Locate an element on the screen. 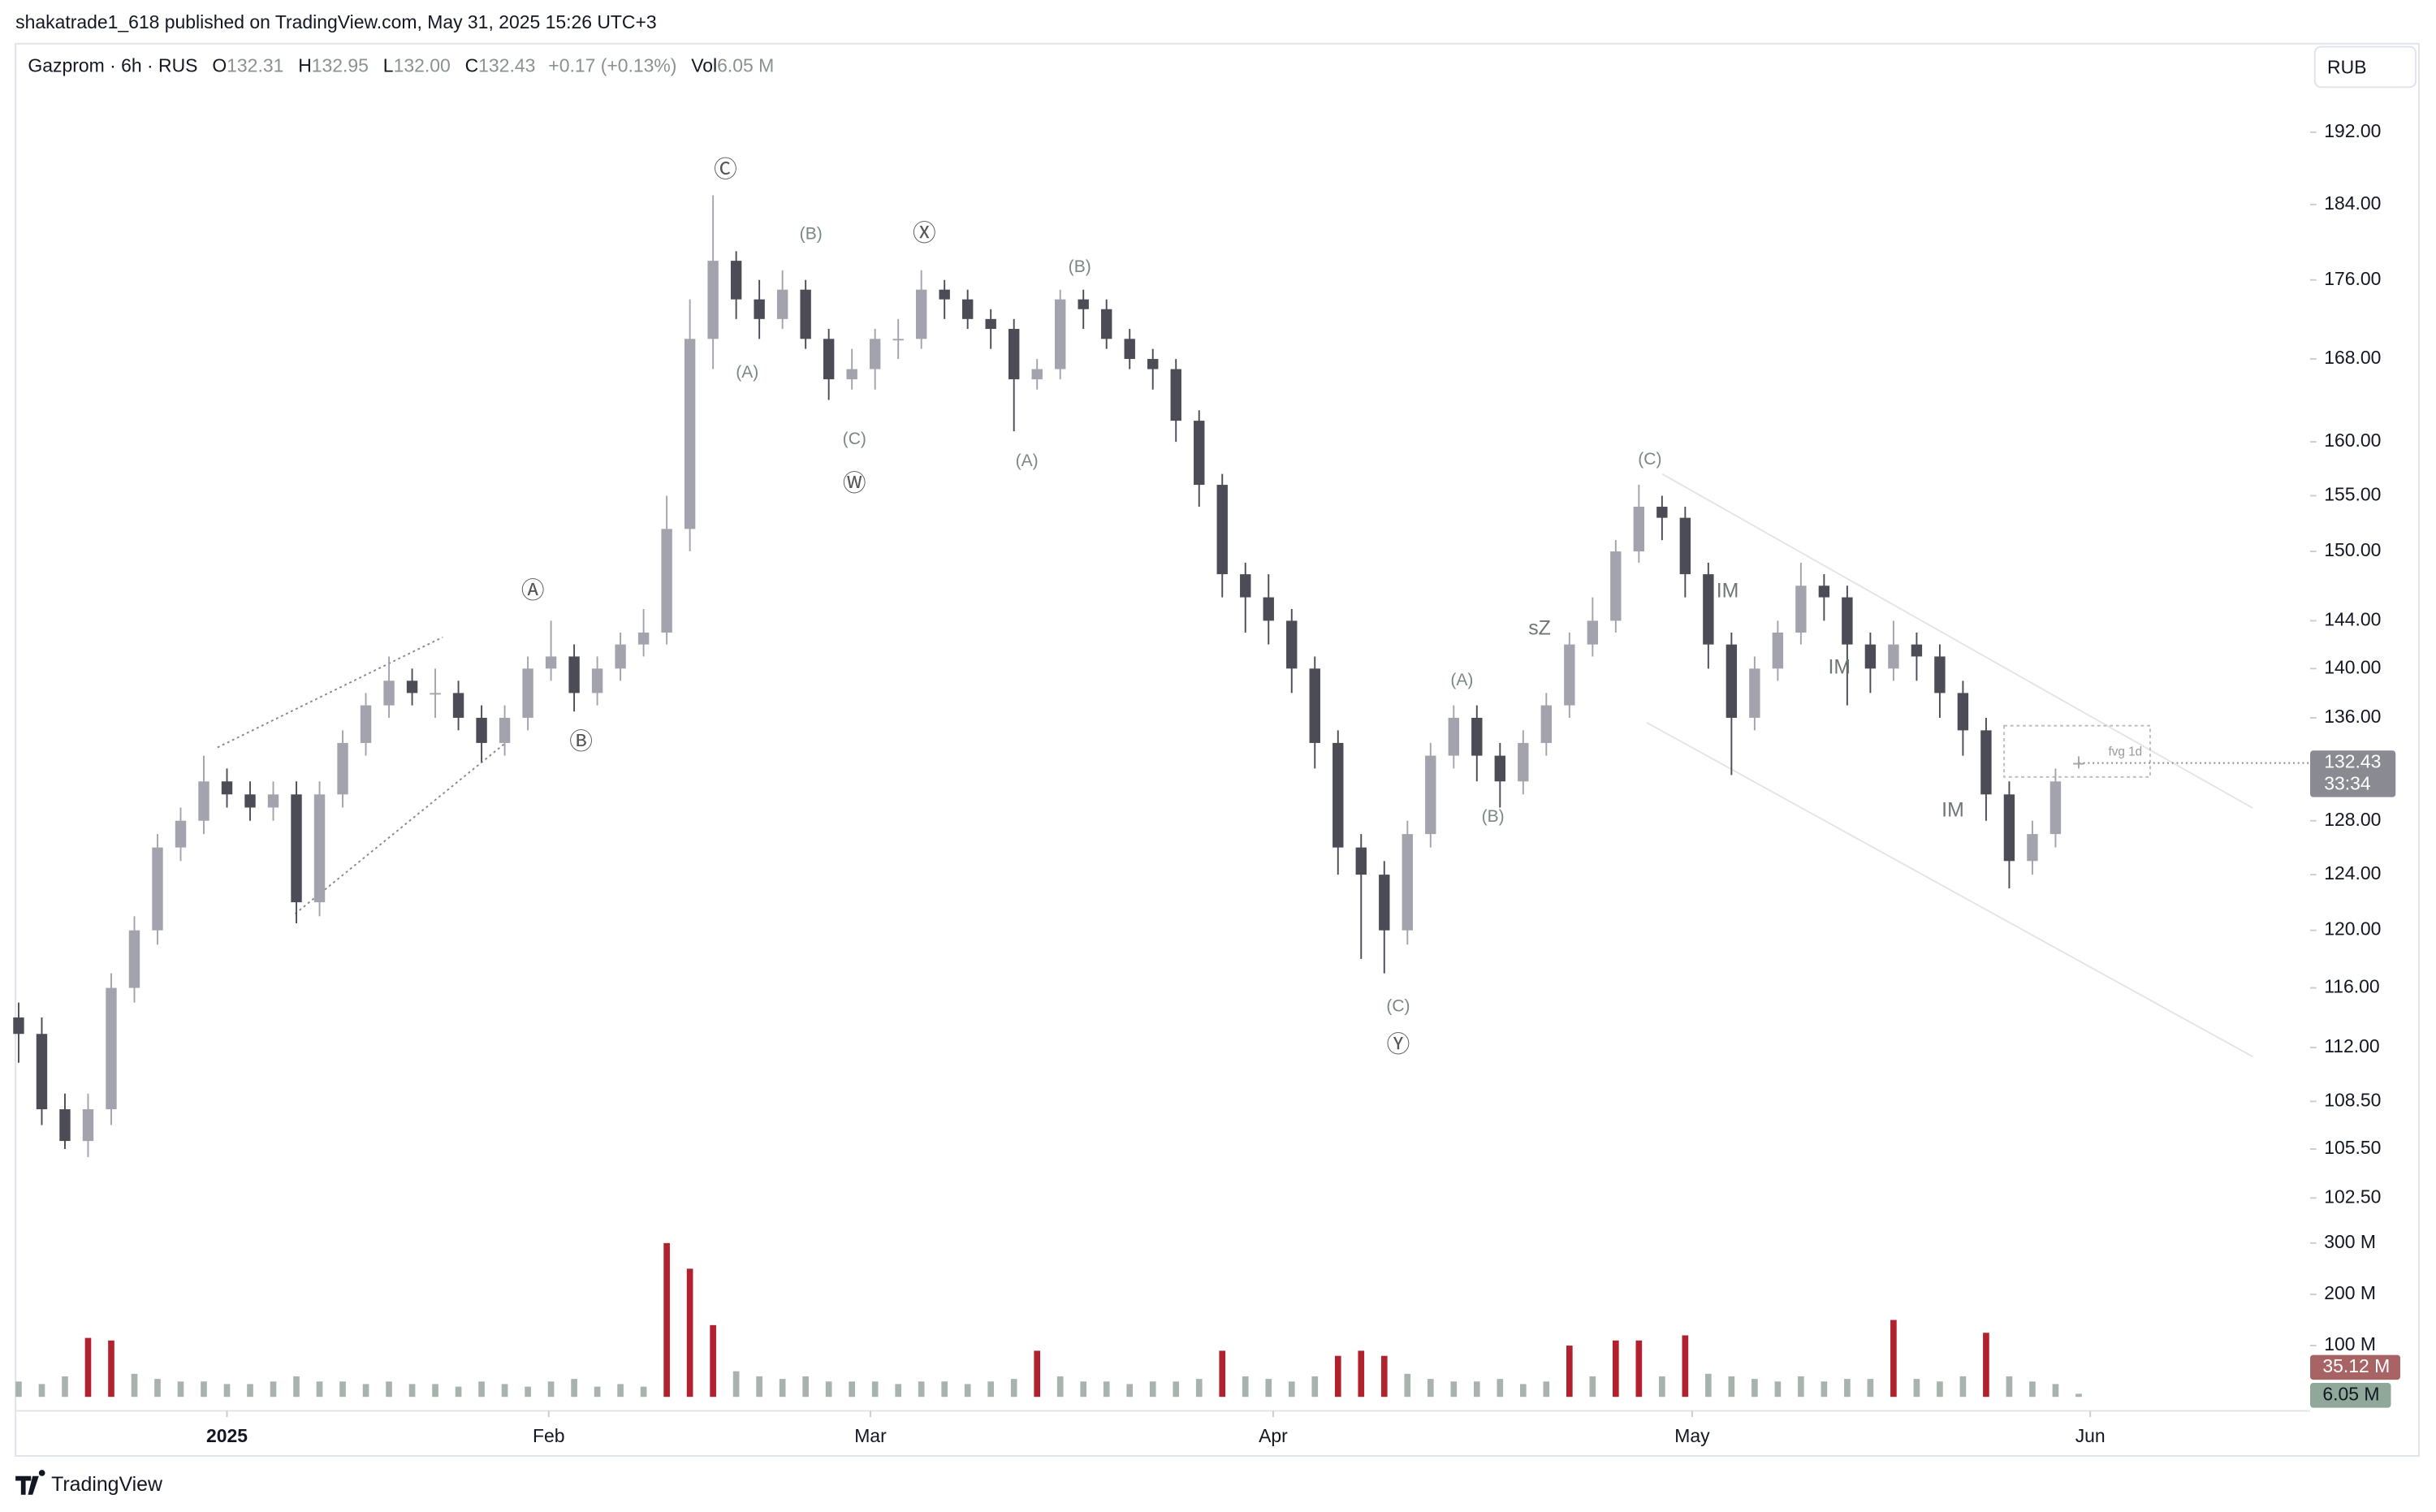  x-tick-label: Jun is located at coordinates (2090, 1435).